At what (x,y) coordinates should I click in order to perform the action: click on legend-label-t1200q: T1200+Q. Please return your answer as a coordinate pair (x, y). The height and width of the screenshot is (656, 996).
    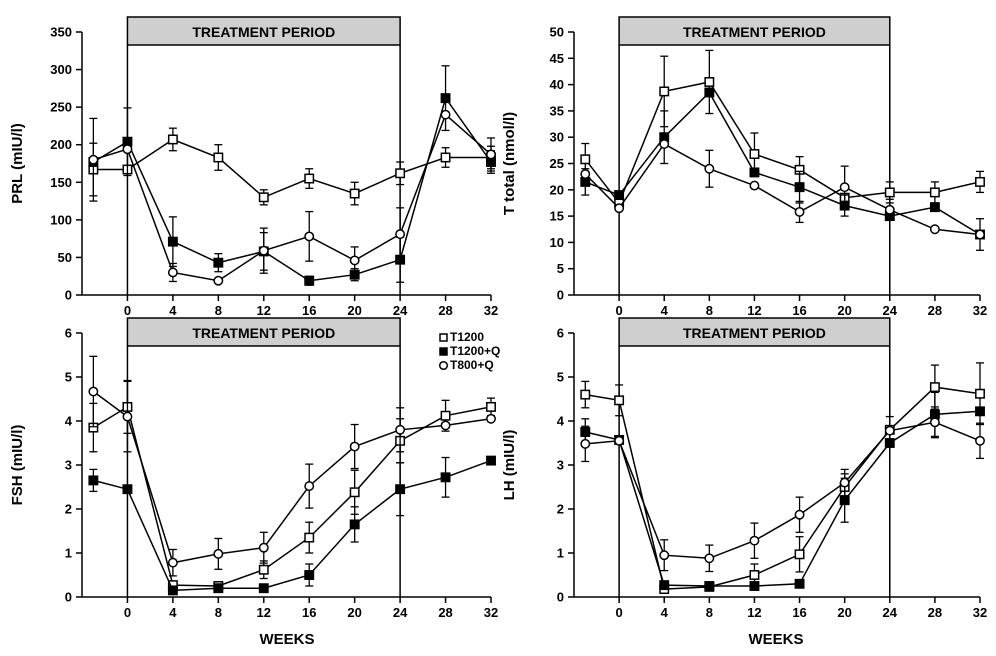
    Looking at the image, I should click on (475, 351).